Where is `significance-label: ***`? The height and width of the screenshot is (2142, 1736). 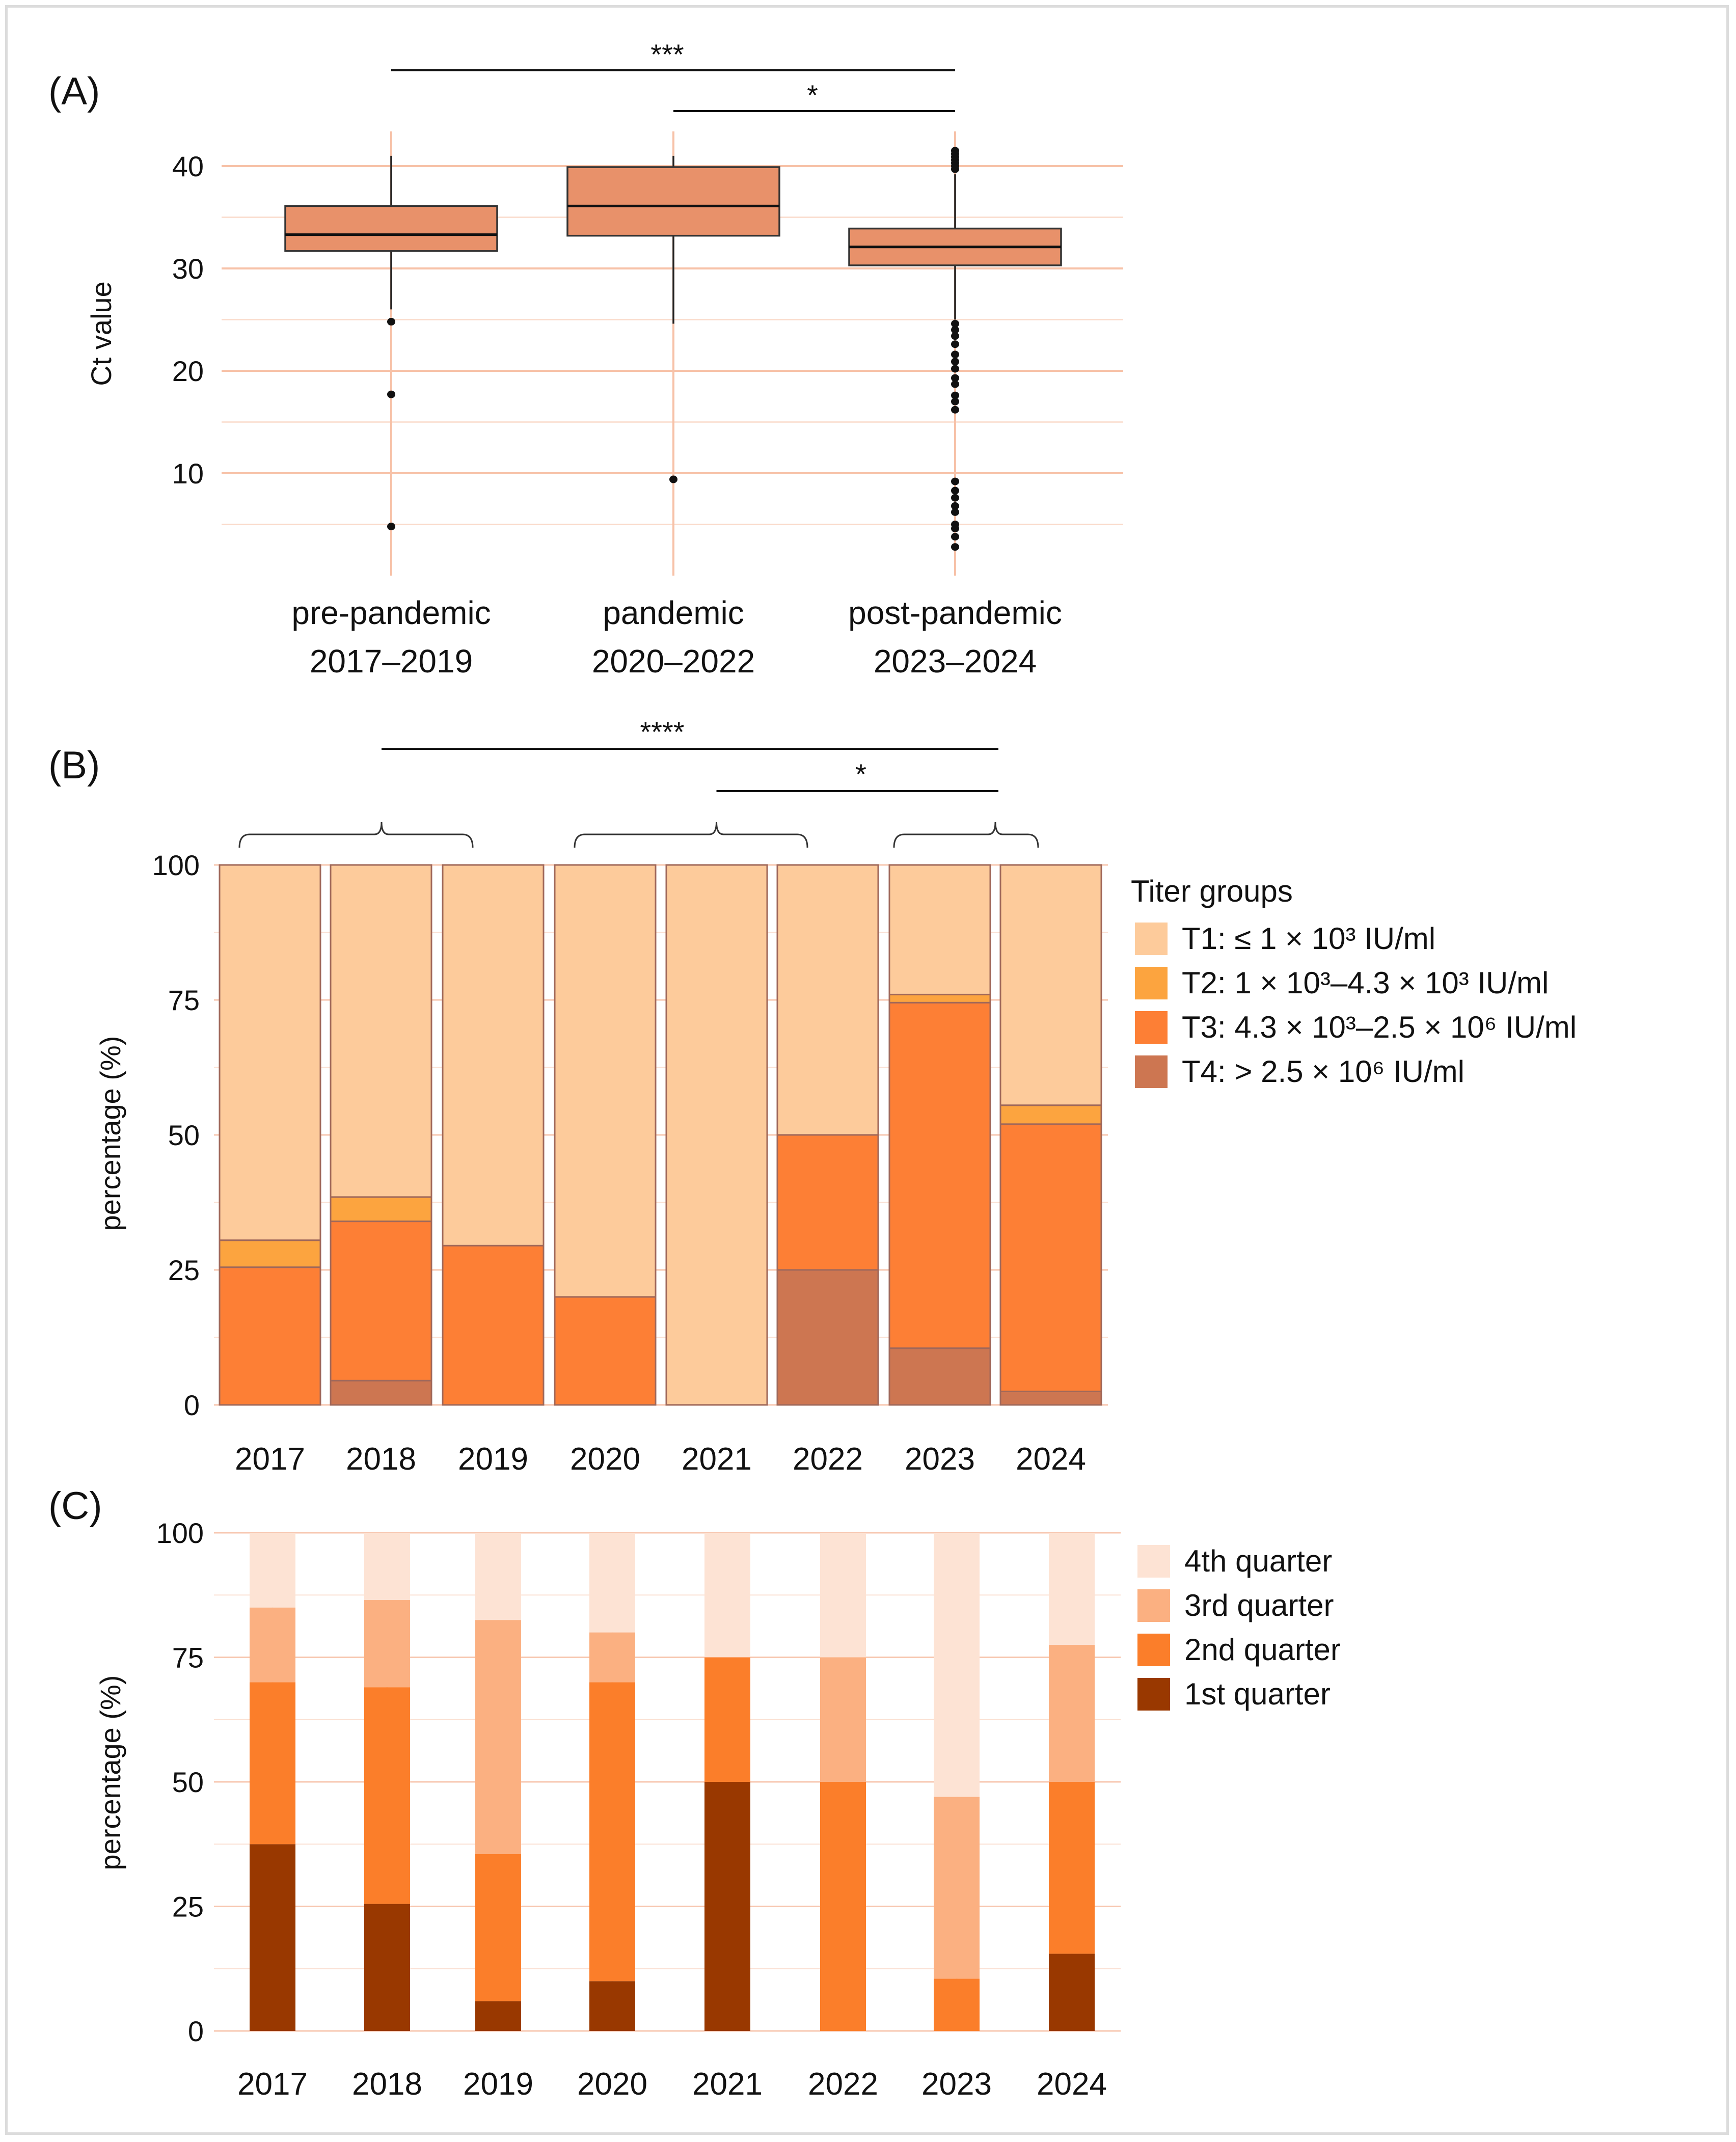
significance-label: *** is located at coordinates (667, 54).